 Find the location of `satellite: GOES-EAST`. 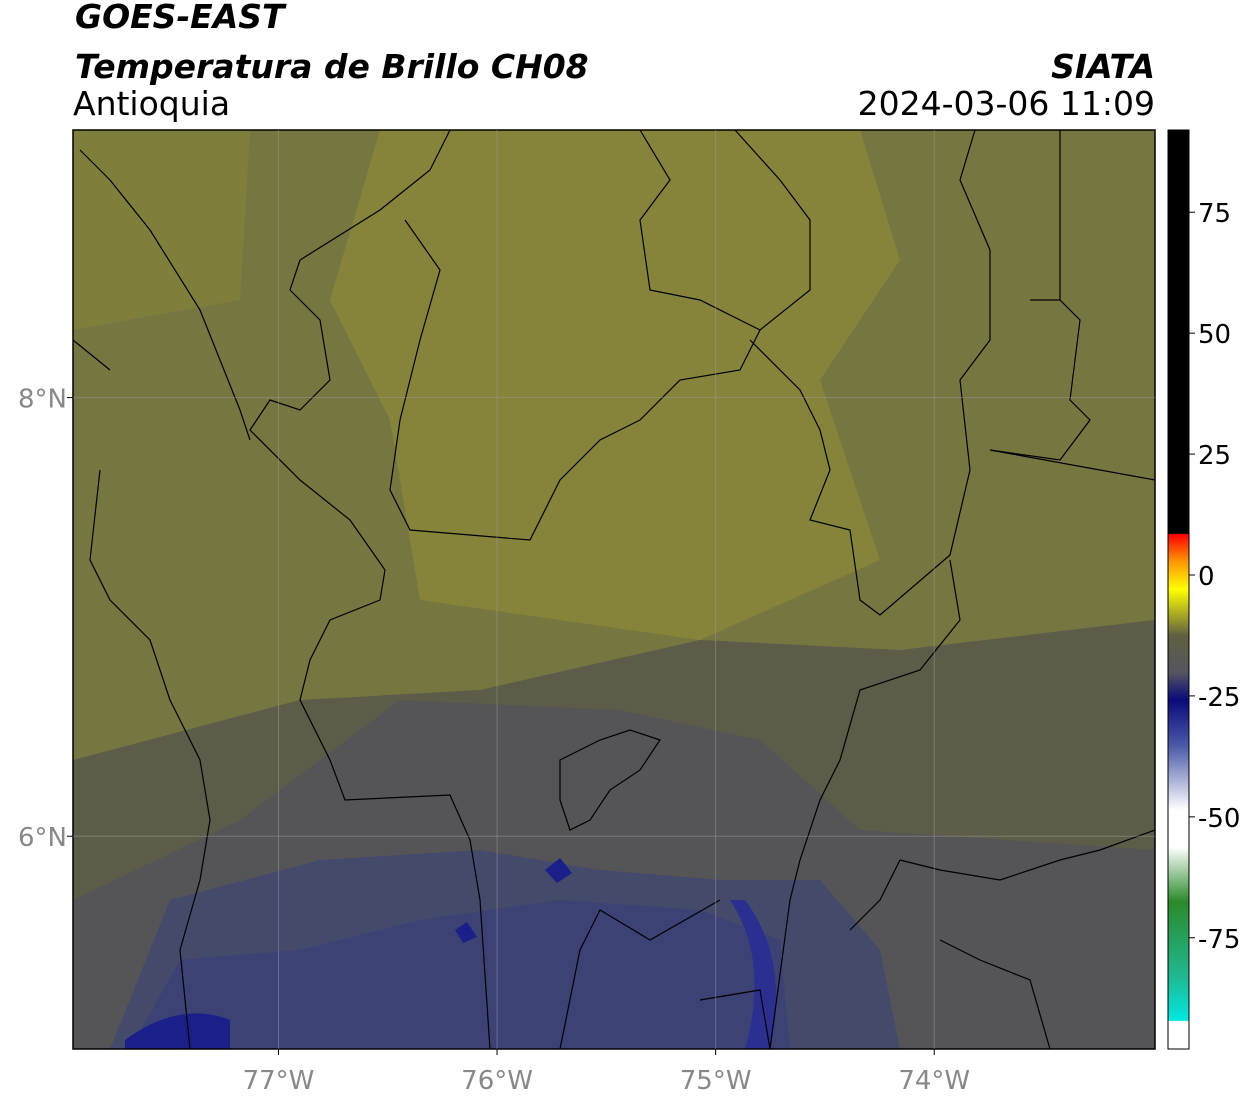

satellite: GOES-EAST is located at coordinates (181, 18).